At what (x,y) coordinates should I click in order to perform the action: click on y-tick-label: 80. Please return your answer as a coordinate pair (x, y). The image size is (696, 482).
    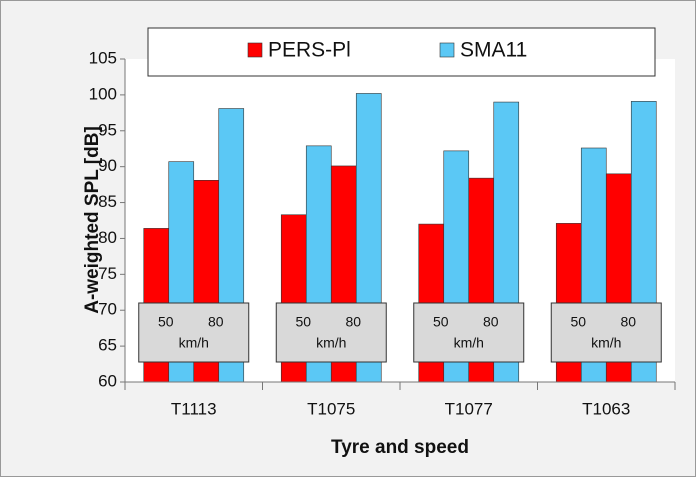
    Looking at the image, I should click on (107, 237).